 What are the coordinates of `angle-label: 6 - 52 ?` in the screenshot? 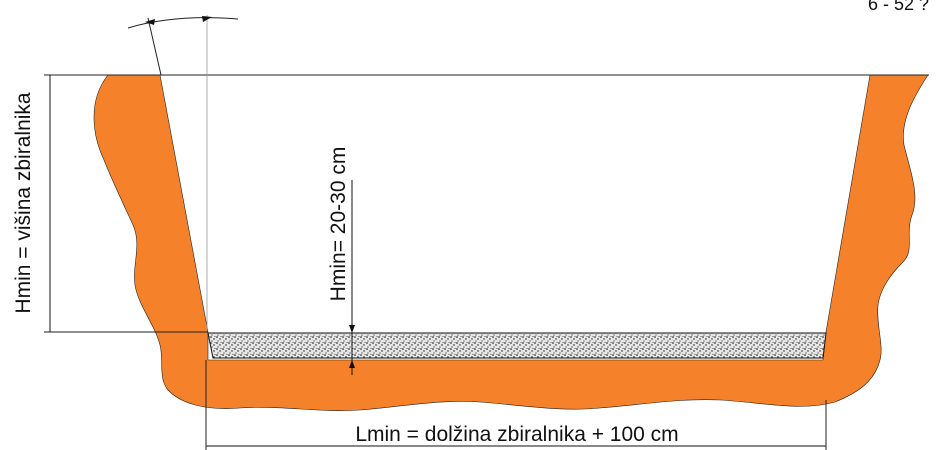 It's located at (898, 7).